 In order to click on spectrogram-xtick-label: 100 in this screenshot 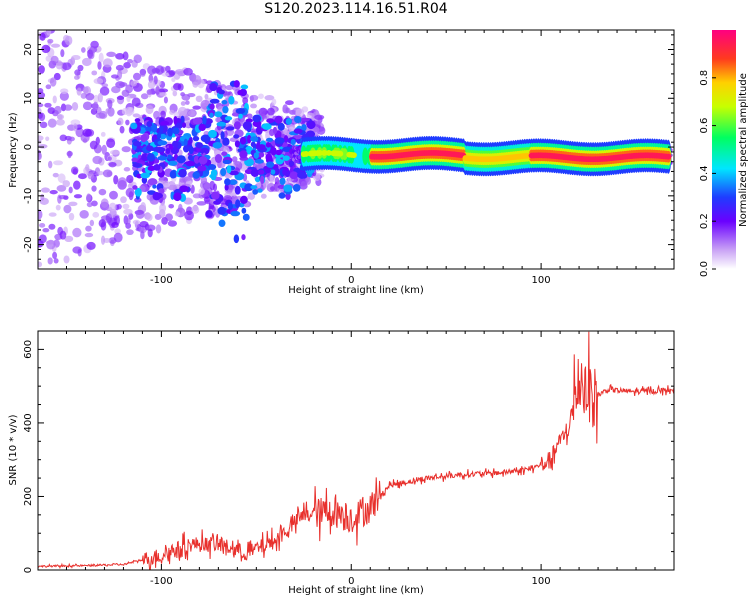, I will do `click(541, 280)`.